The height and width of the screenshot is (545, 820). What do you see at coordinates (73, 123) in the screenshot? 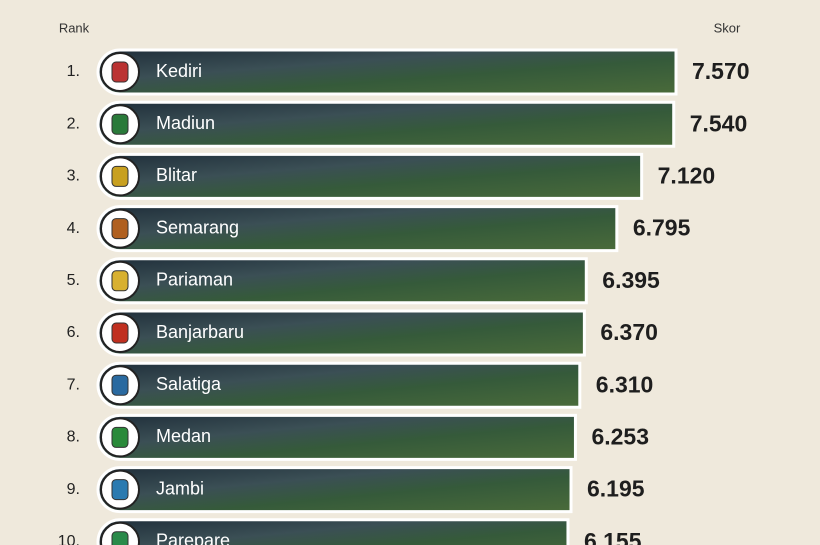
I see `rank-label: 2.` at bounding box center [73, 123].